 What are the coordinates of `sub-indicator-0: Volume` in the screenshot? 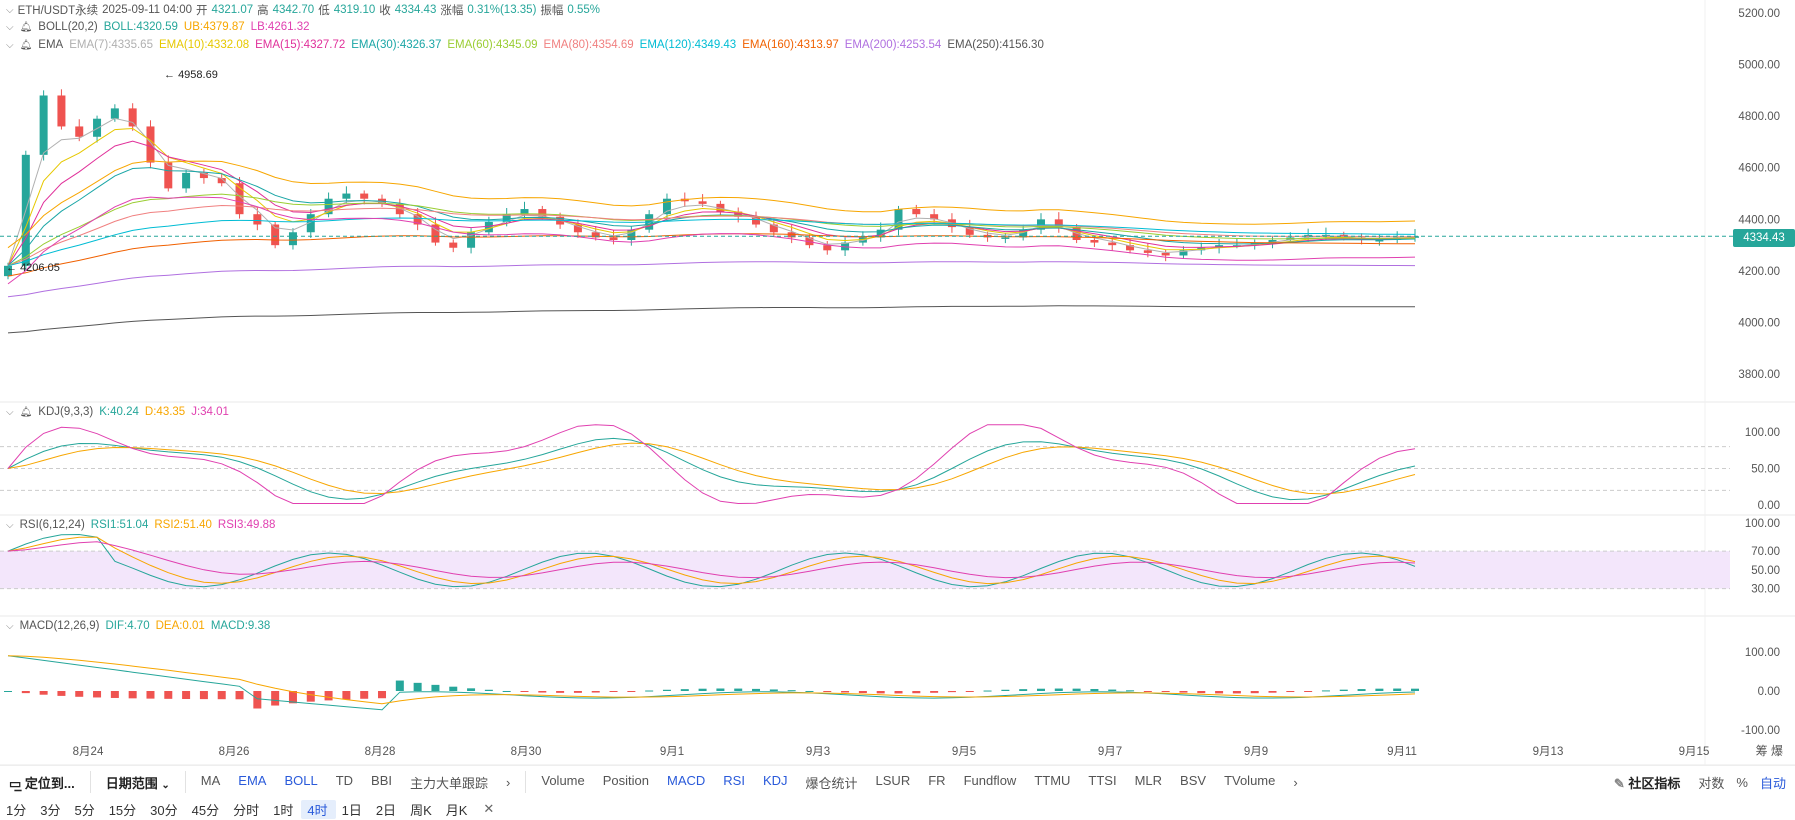 It's located at (563, 780).